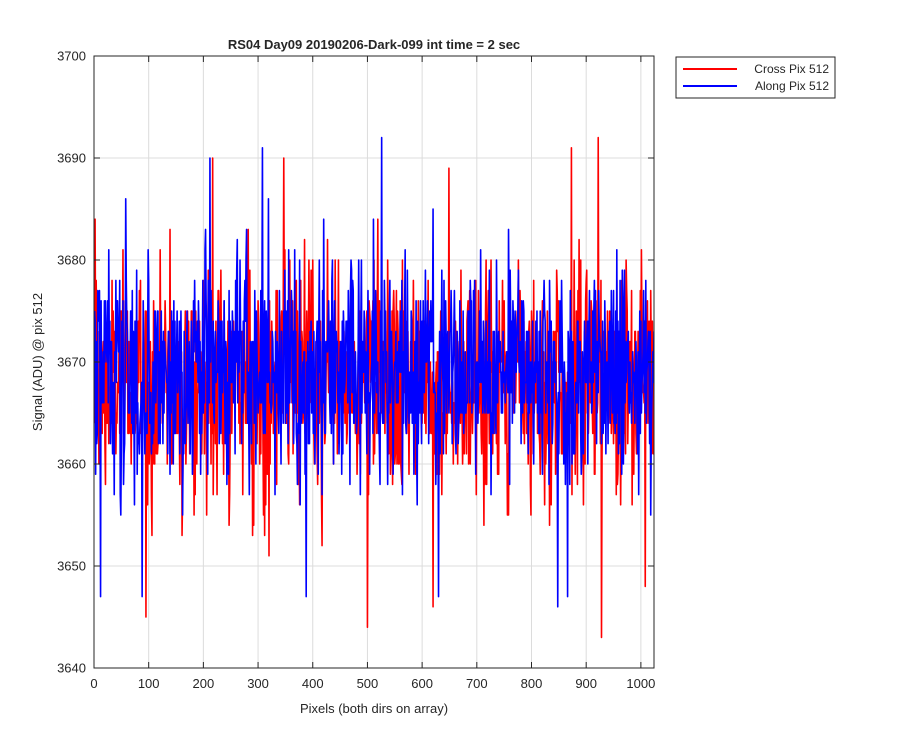 The height and width of the screenshot is (750, 900). I want to click on y-tick-label: 3640, so click(71, 668).